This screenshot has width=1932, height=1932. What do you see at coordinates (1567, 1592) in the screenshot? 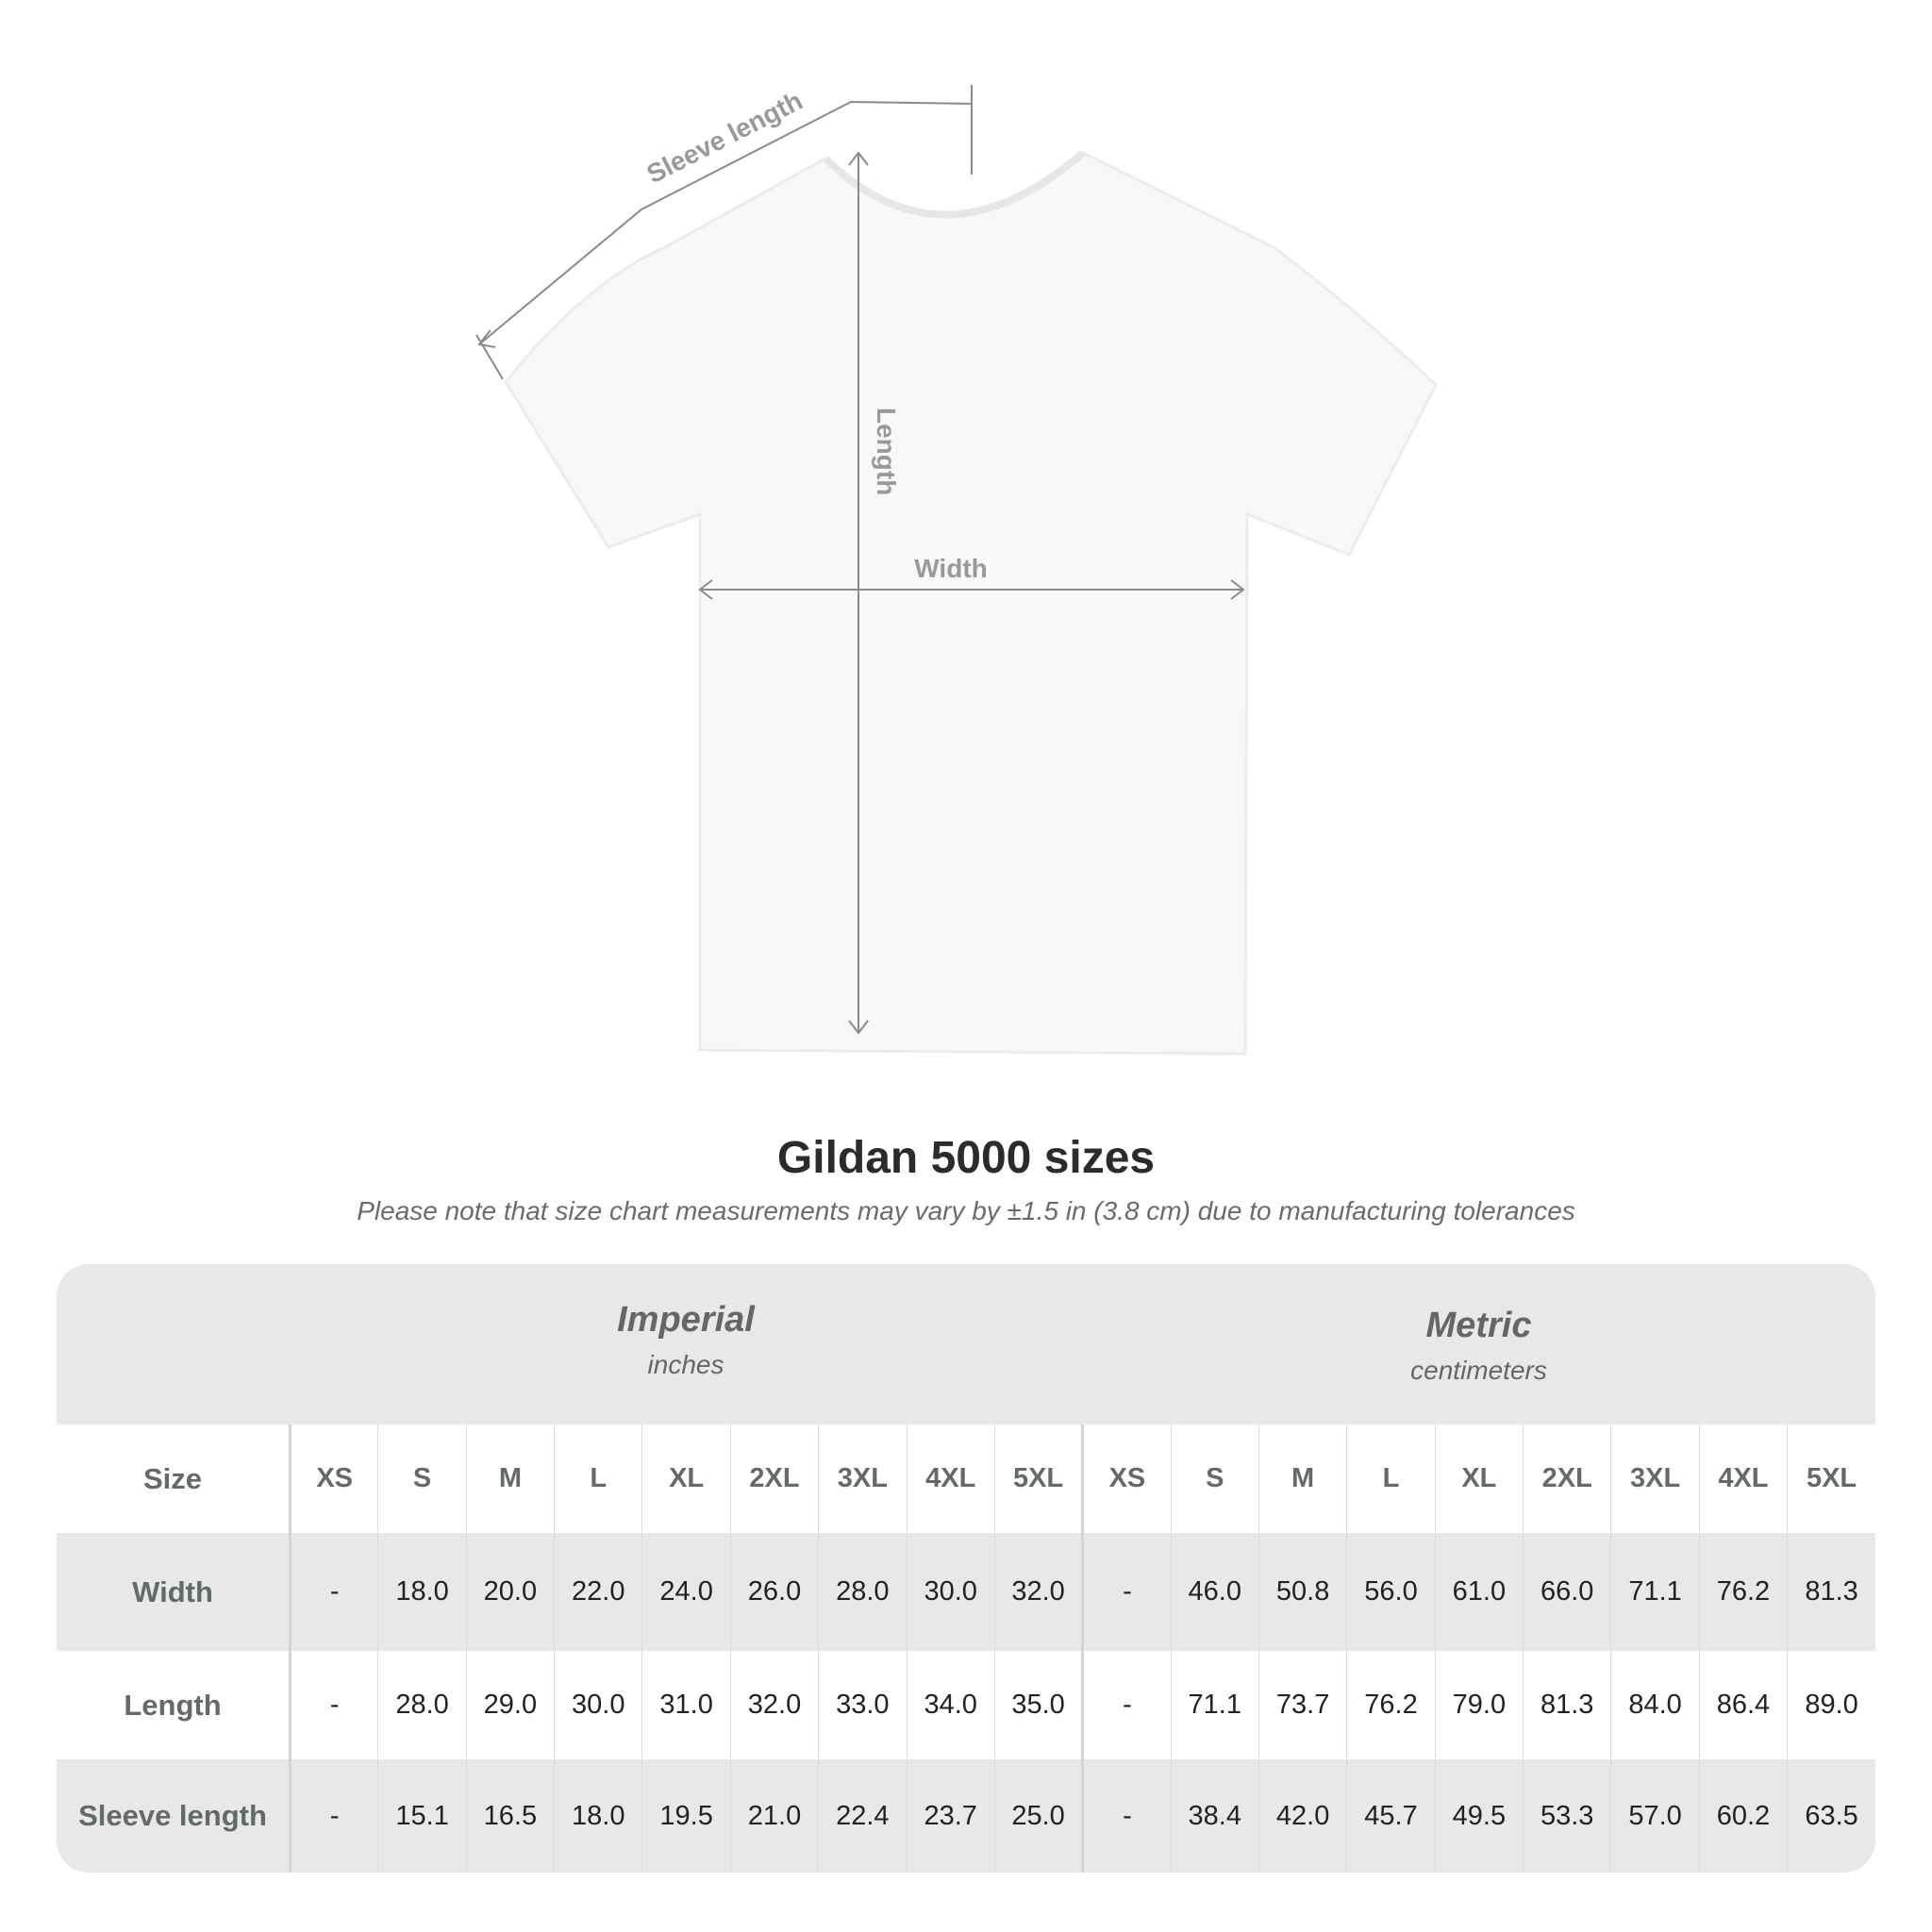
I see `metric-value: 66.0` at bounding box center [1567, 1592].